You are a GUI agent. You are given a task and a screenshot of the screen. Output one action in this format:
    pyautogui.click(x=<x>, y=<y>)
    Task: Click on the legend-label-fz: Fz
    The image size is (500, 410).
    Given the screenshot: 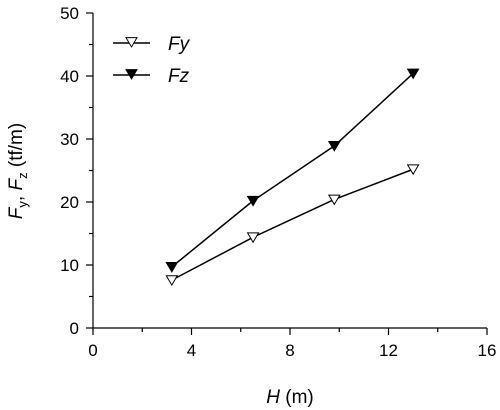 What is the action you would take?
    pyautogui.click(x=179, y=76)
    